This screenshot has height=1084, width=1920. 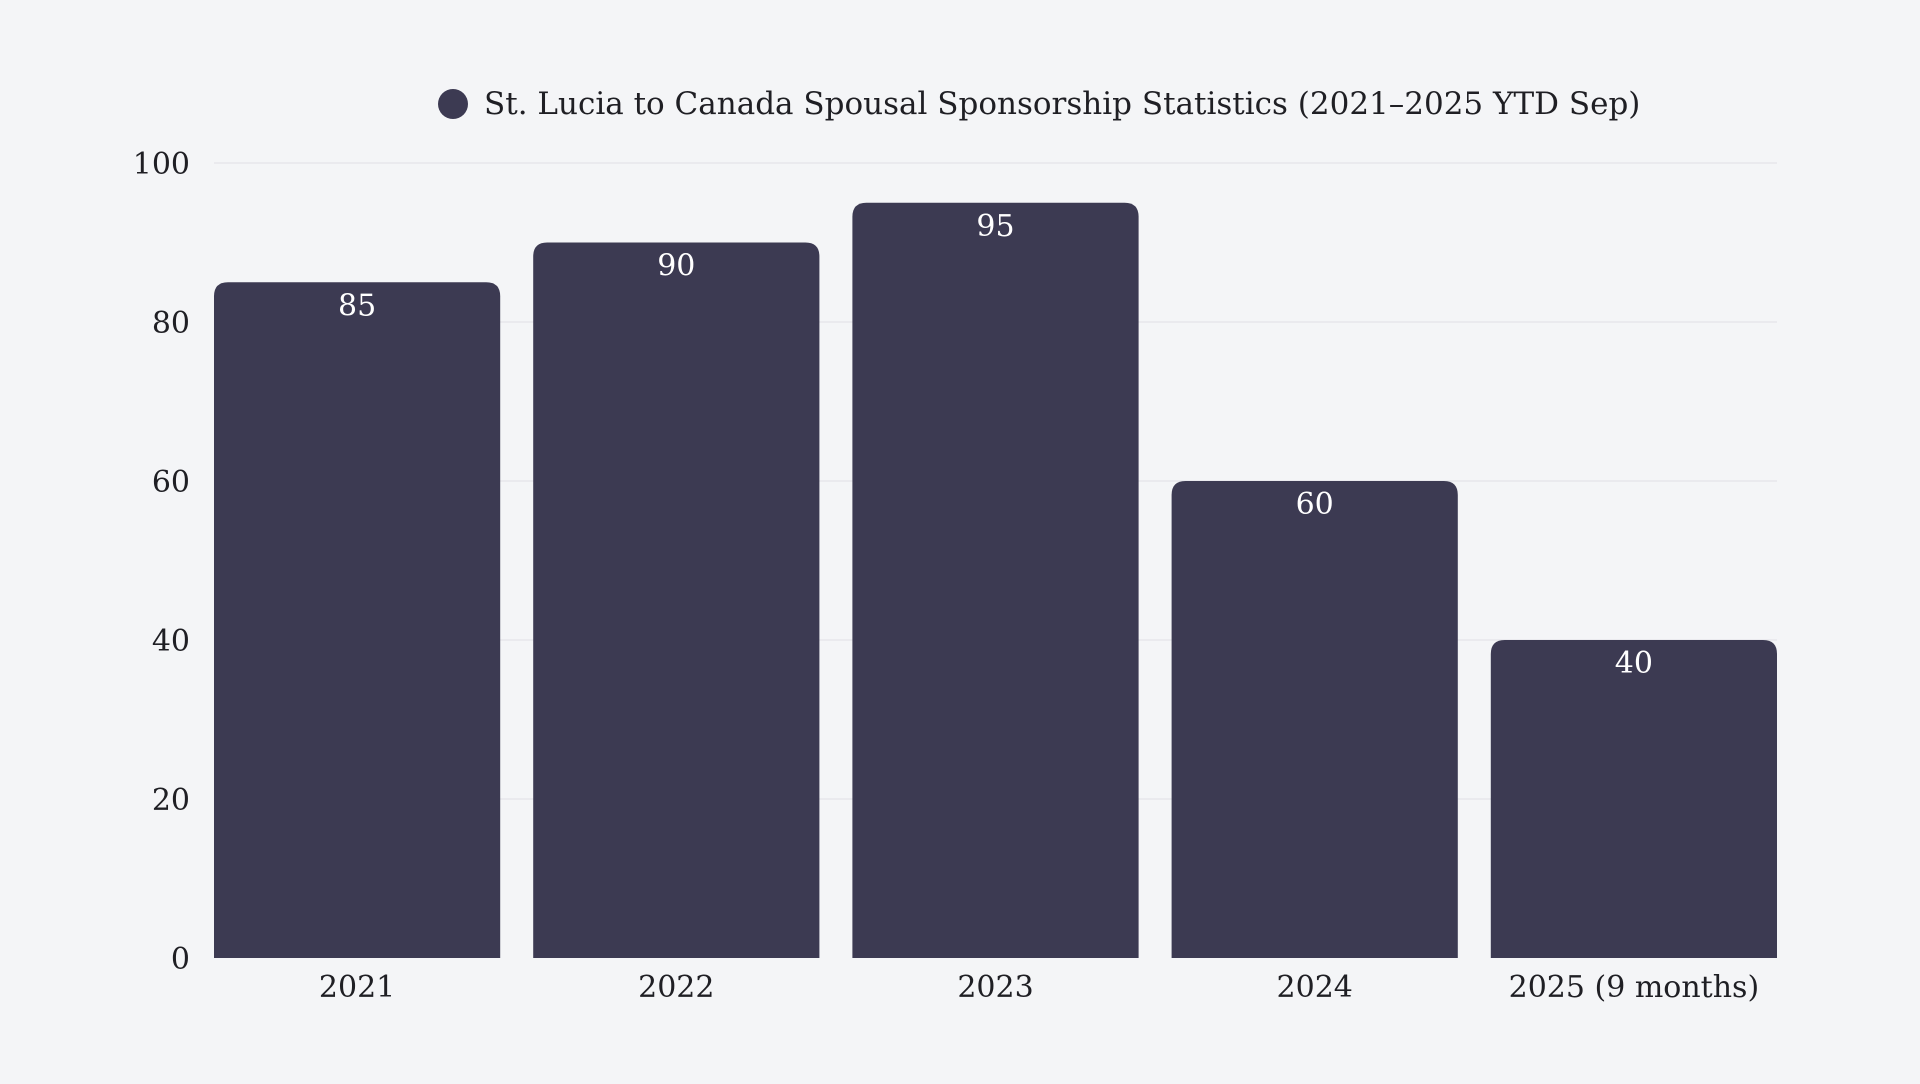 What do you see at coordinates (161, 164) in the screenshot?
I see `y-tick-label: 100` at bounding box center [161, 164].